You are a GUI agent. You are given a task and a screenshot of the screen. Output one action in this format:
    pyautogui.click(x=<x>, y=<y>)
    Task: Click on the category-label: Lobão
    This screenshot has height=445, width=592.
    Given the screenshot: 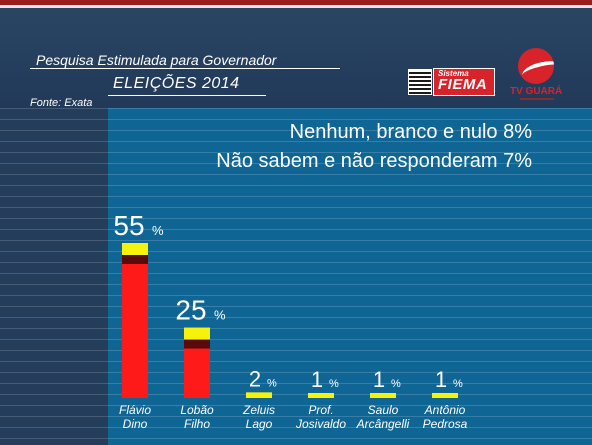 What is the action you would take?
    pyautogui.click(x=197, y=410)
    